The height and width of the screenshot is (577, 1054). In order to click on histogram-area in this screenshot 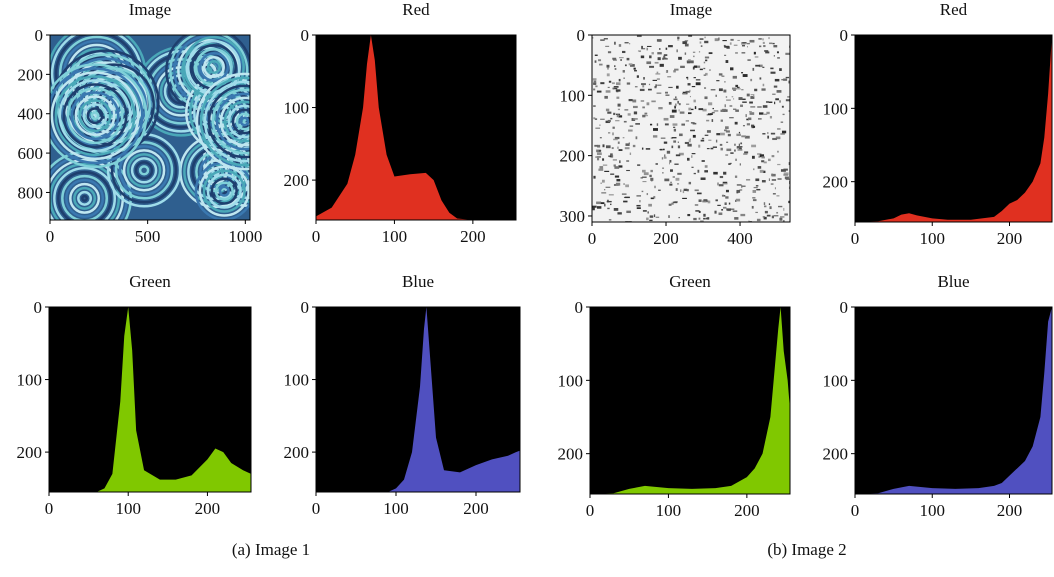, I will do `click(150, 399)`.